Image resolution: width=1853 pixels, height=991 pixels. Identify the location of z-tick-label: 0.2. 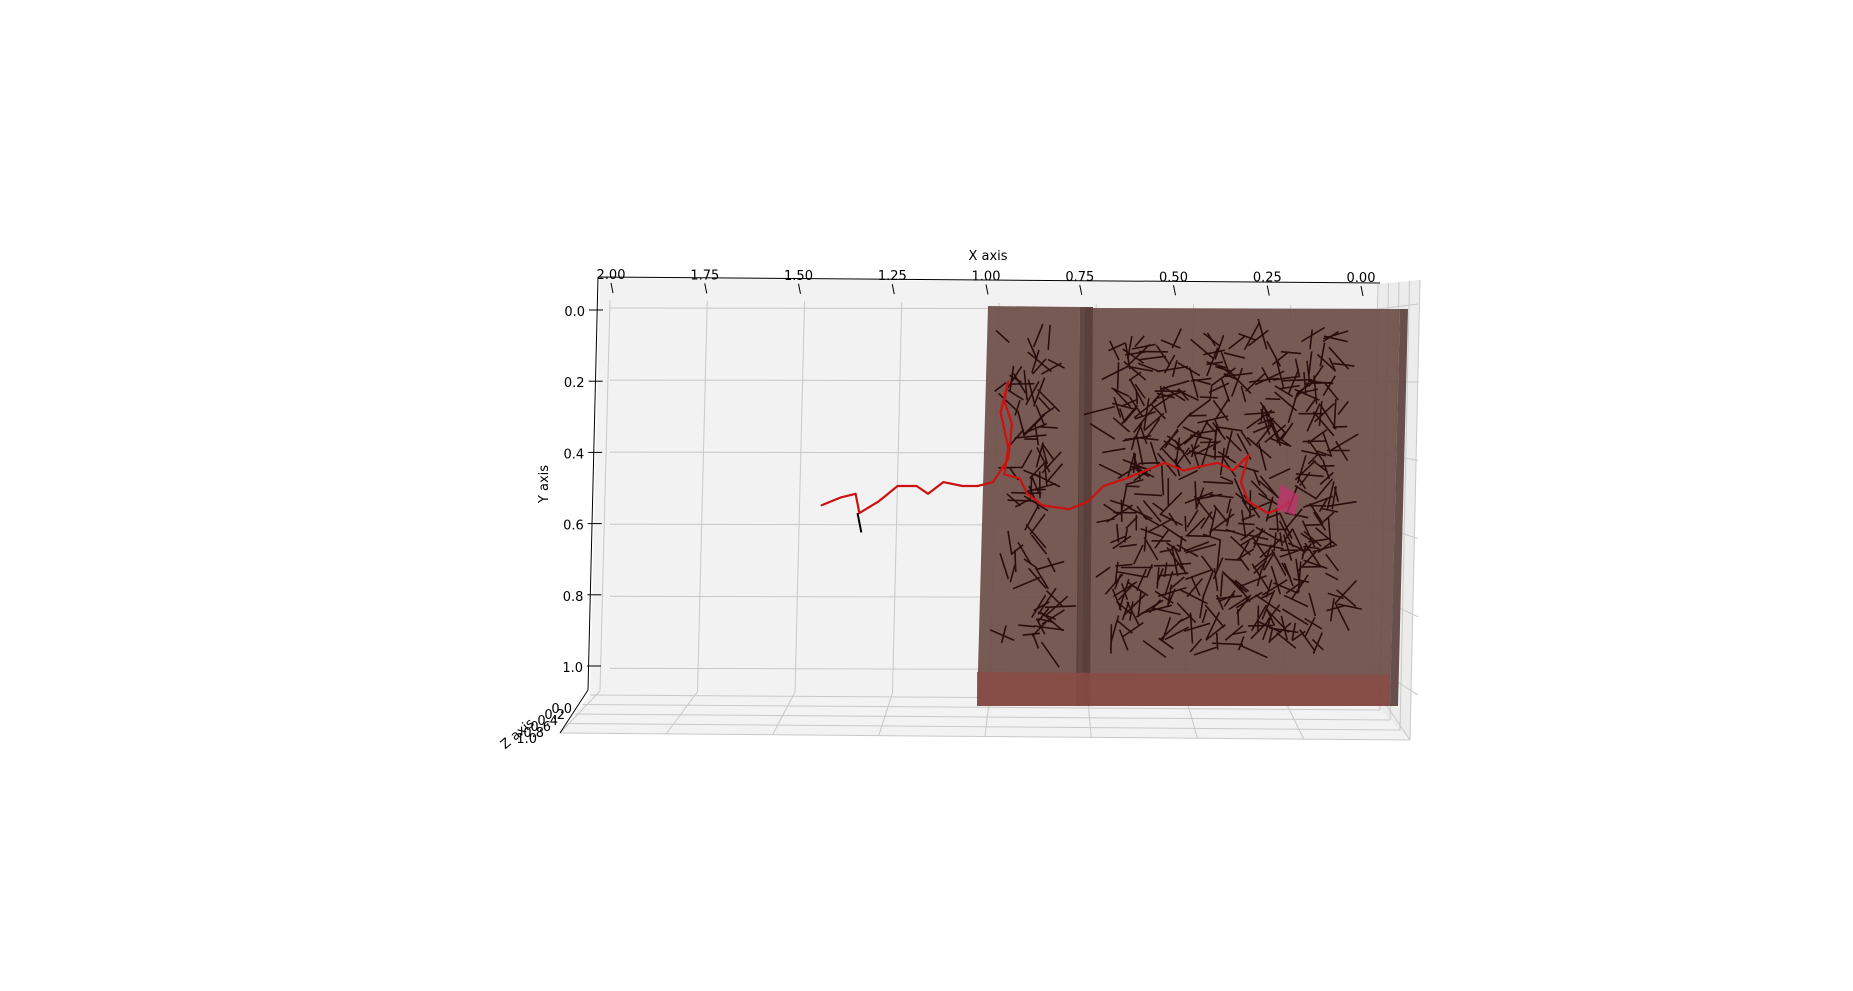
(554, 715).